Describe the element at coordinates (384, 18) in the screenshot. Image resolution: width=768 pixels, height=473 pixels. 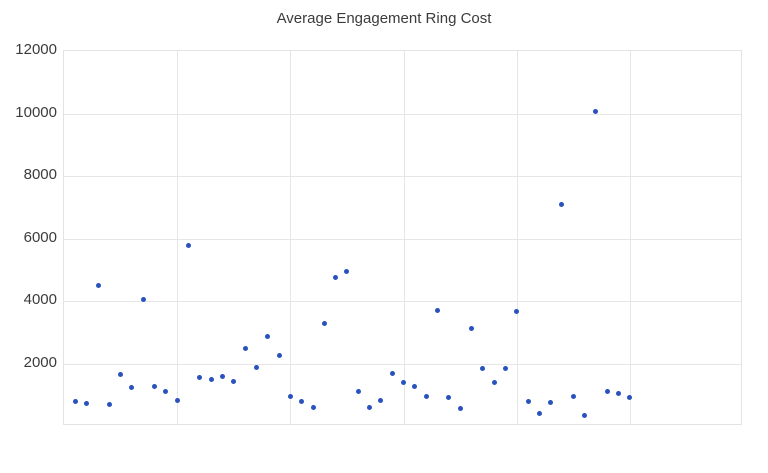
I see `chart-title: Average Engagement Ring Cost` at that location.